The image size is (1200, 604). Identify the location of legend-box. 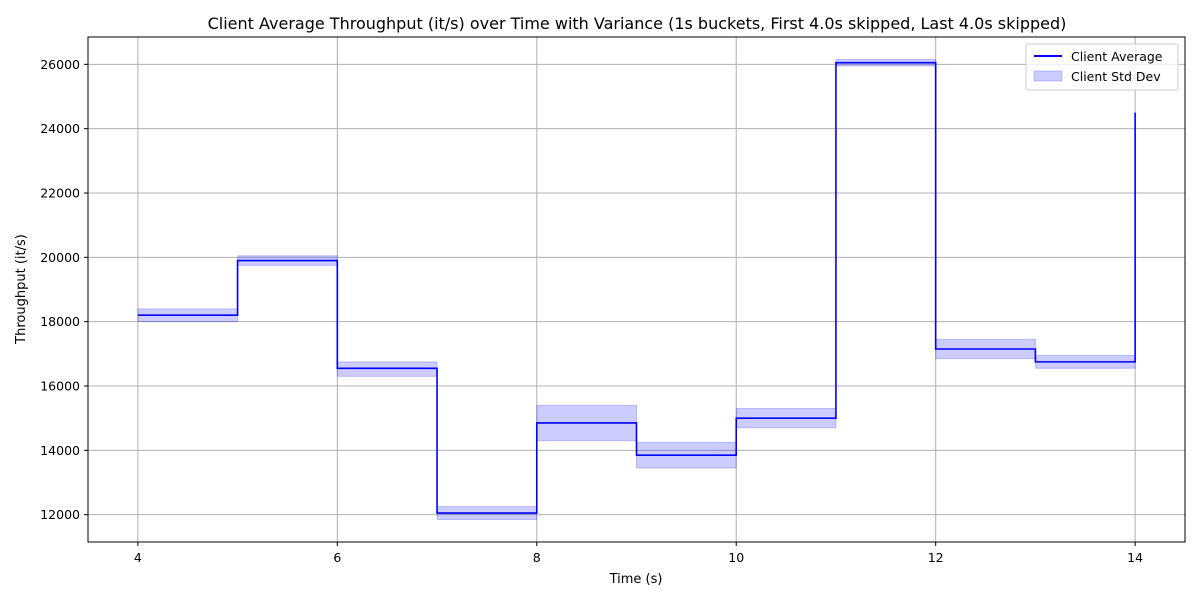
(1102, 67).